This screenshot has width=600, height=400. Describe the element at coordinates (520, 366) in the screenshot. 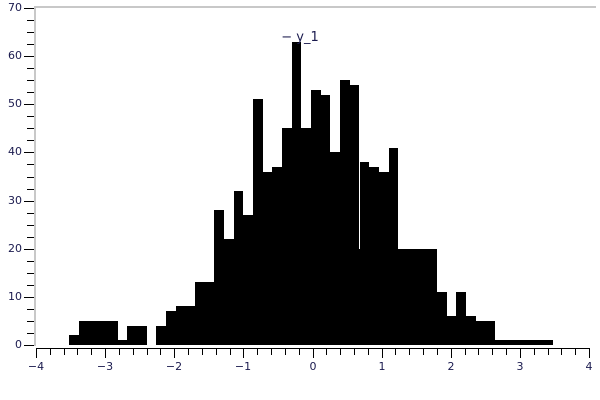

I see `x-axis-tick-label: 3` at that location.